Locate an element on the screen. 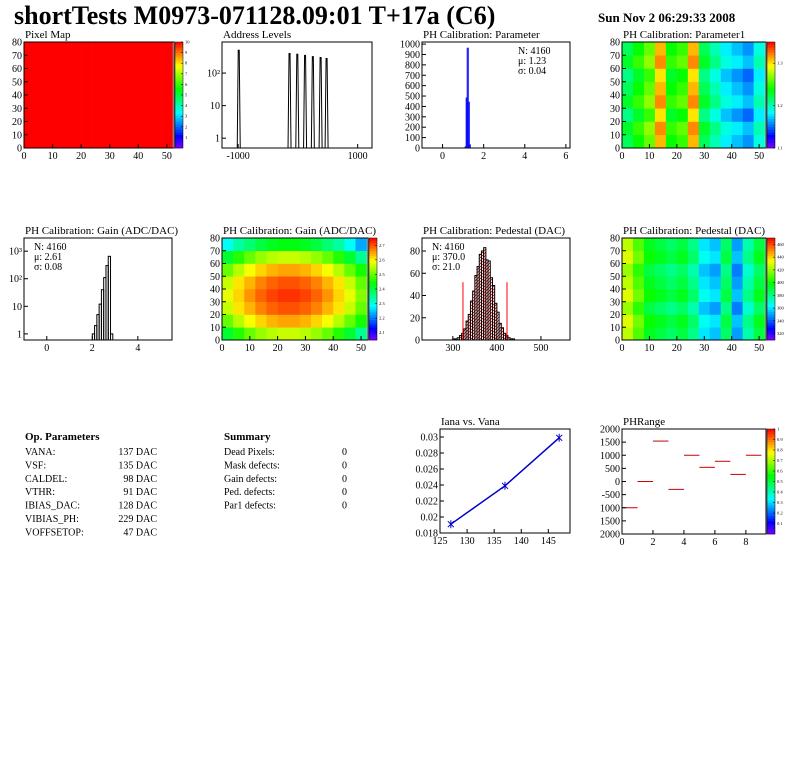  z-tick-label: 0.1 is located at coordinates (780, 523).